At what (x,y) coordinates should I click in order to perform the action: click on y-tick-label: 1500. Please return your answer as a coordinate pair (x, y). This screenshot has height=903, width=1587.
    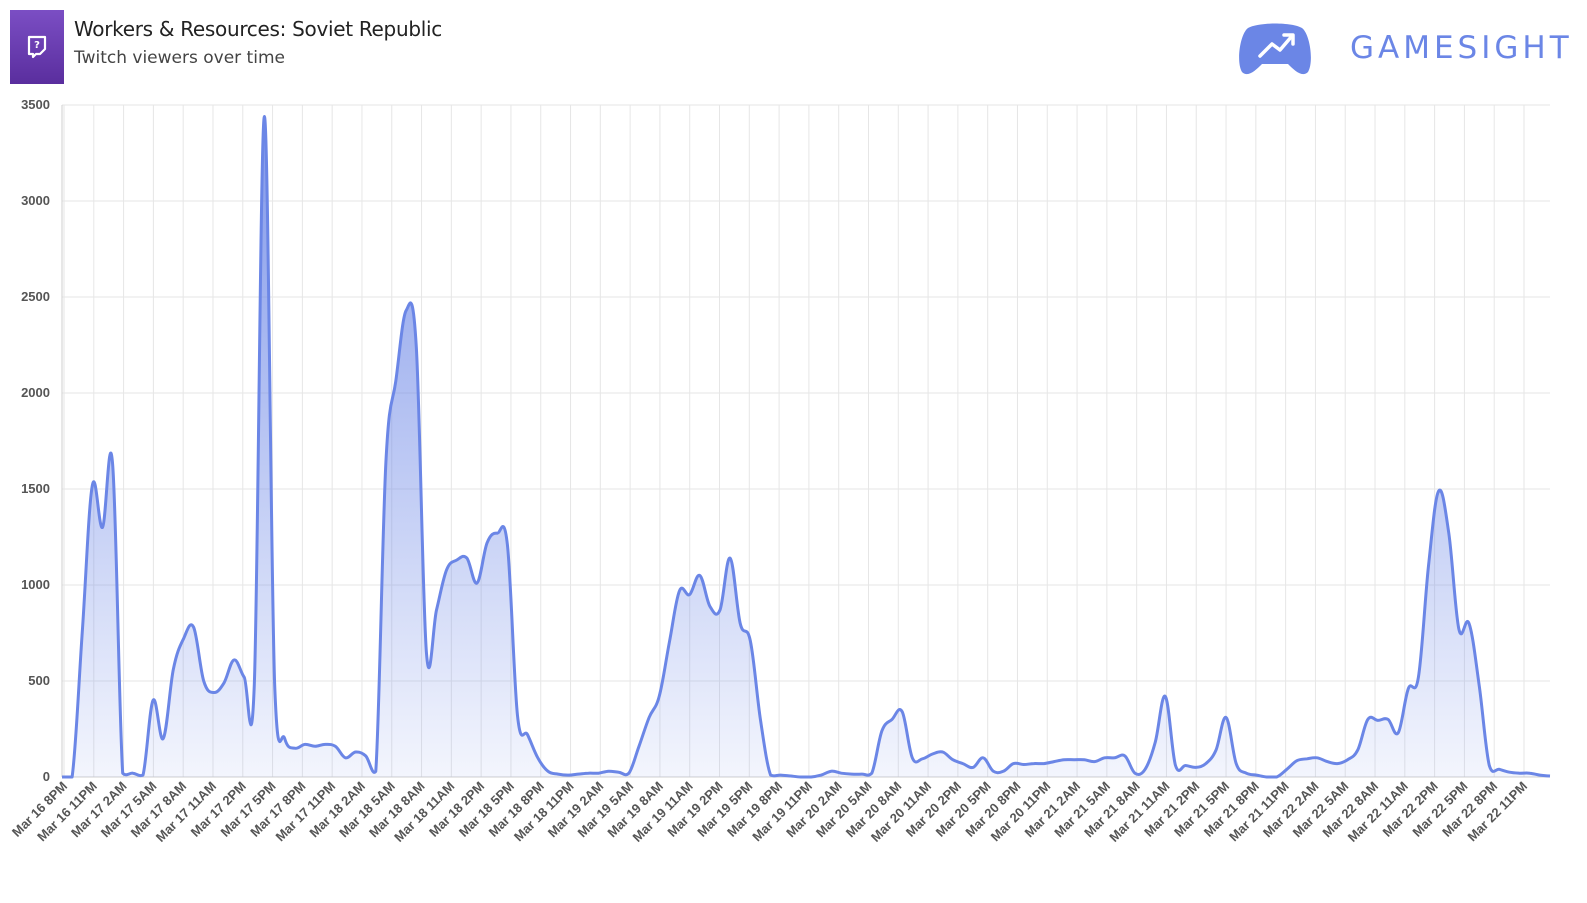
    Looking at the image, I should click on (35, 488).